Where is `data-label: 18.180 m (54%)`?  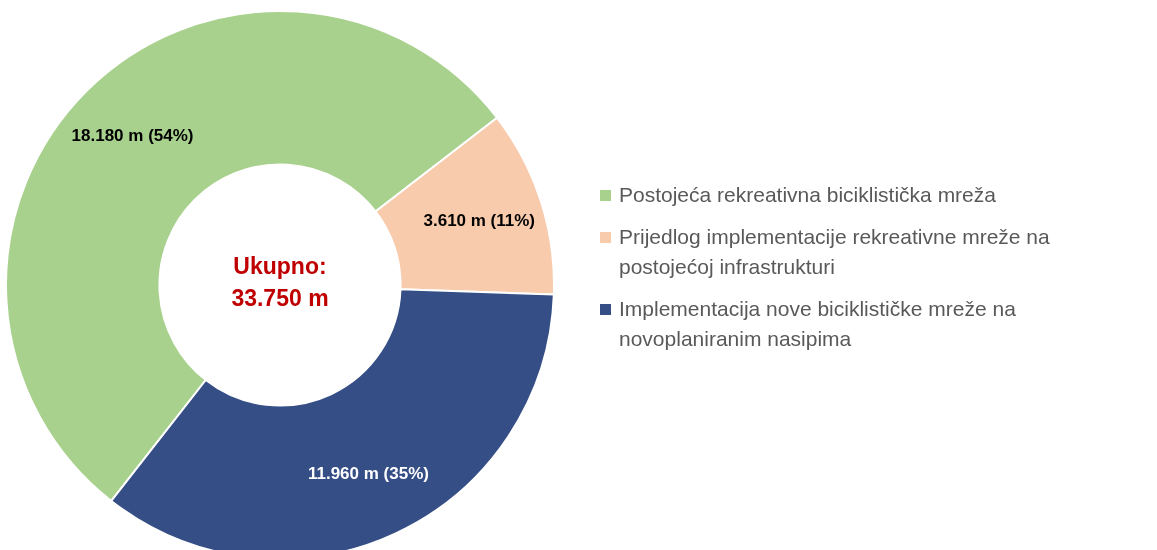 data-label: 18.180 m (54%) is located at coordinates (132, 136).